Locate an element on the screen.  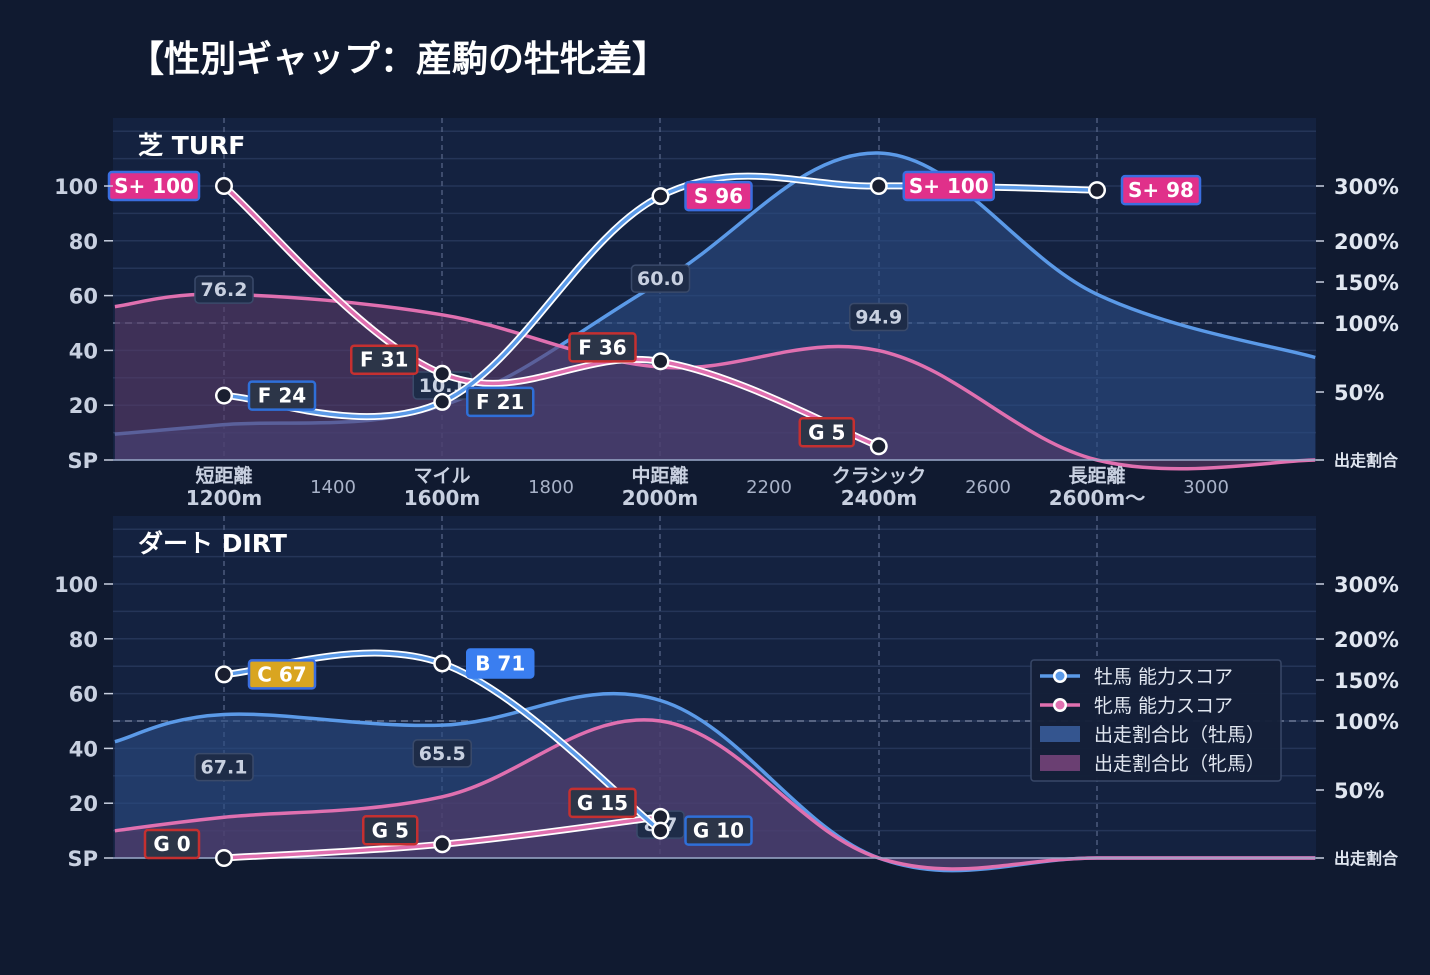
x-category-label: 中距離 is located at coordinates (659, 475).